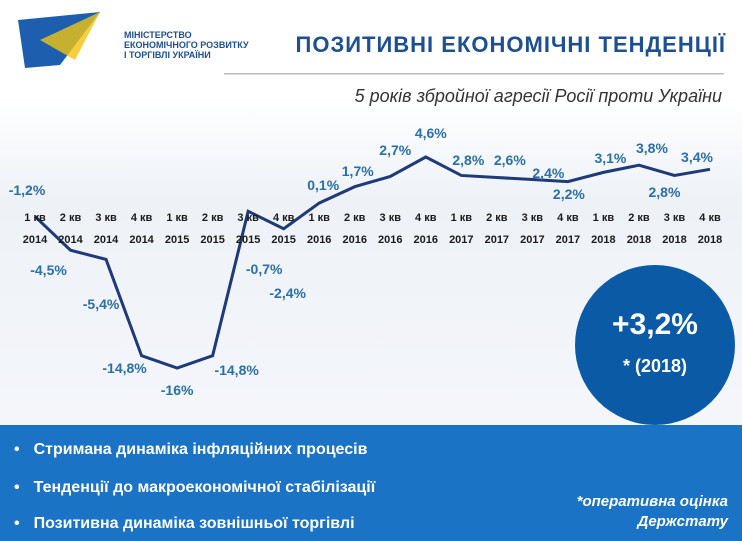 The image size is (742, 541). What do you see at coordinates (509, 160) in the screenshot?
I see `data-label: 2,6%` at bounding box center [509, 160].